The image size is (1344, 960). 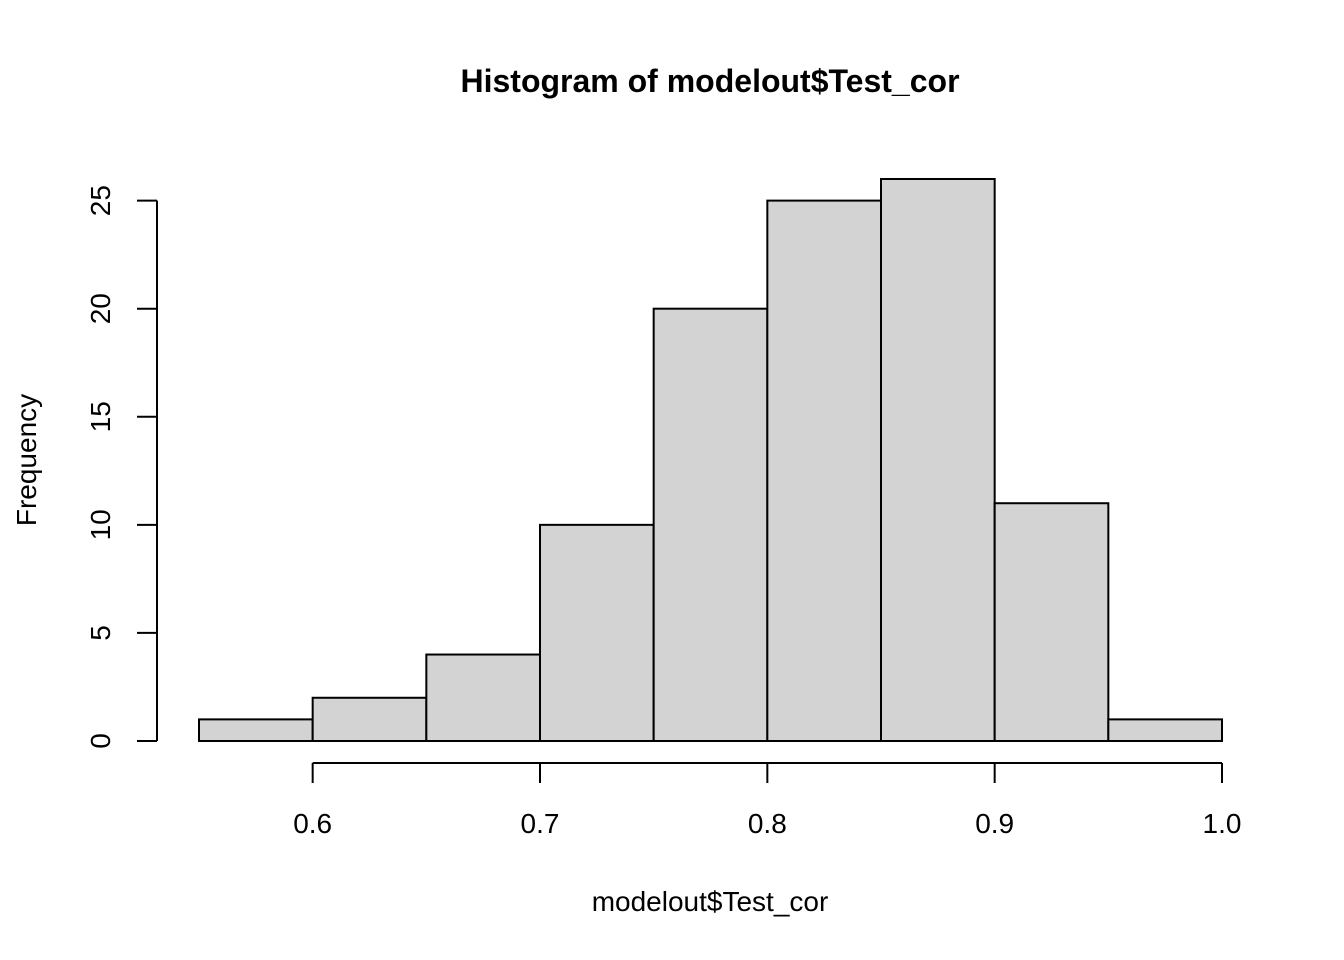 I want to click on chart-title: Histogram of modelout$Test_cor, so click(x=709, y=81).